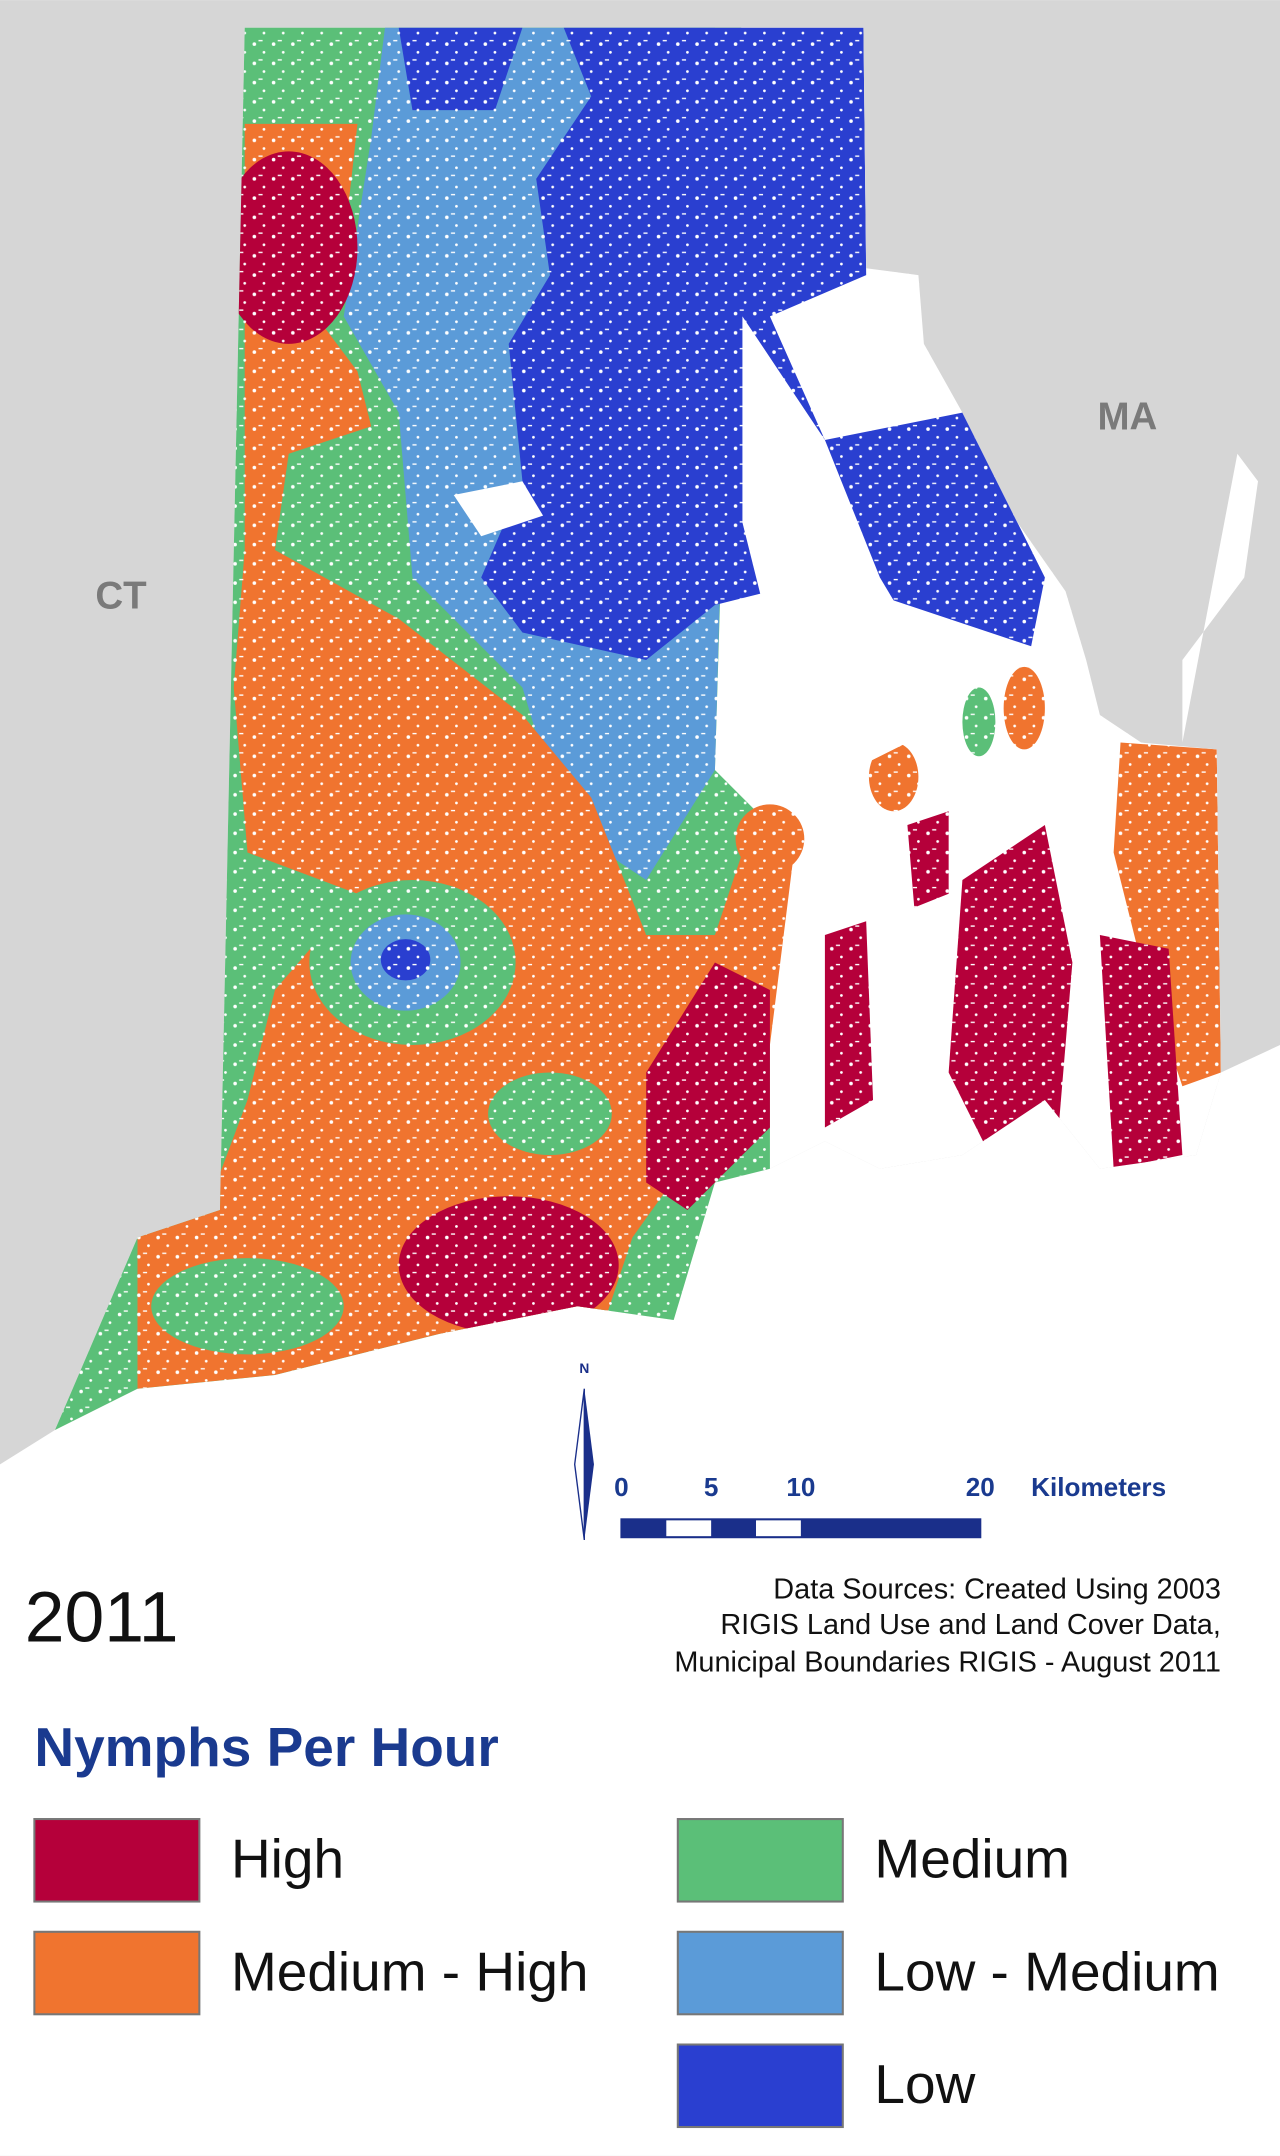  Describe the element at coordinates (947, 1662) in the screenshot. I see `data-source-line: Municipal Boundaries RIGIS - August 2011` at that location.